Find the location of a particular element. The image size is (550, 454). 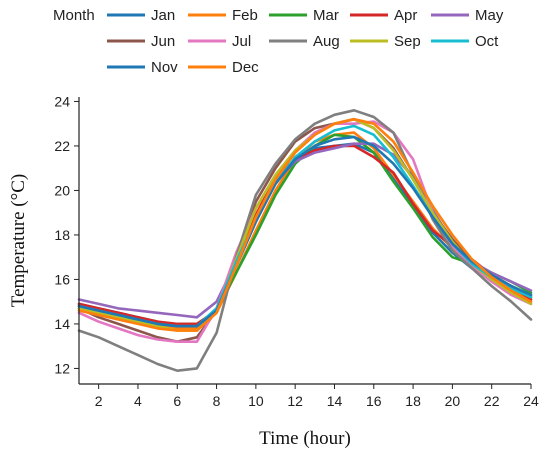

y-axis-title: Temperature (°C) is located at coordinates (18, 240).